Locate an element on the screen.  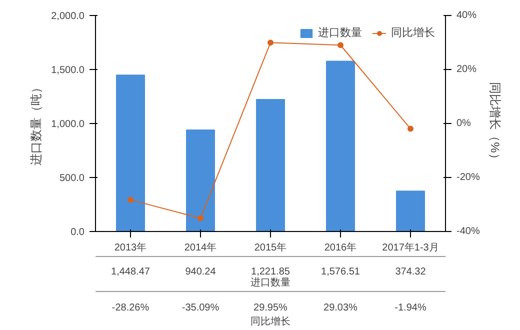
data-label: 29.03% is located at coordinates (341, 308).